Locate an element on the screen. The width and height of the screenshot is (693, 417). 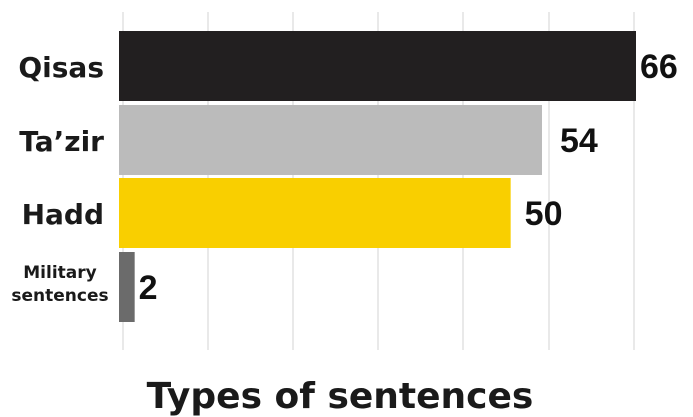
x-axis-title: Types of sentences is located at coordinates (340, 396).